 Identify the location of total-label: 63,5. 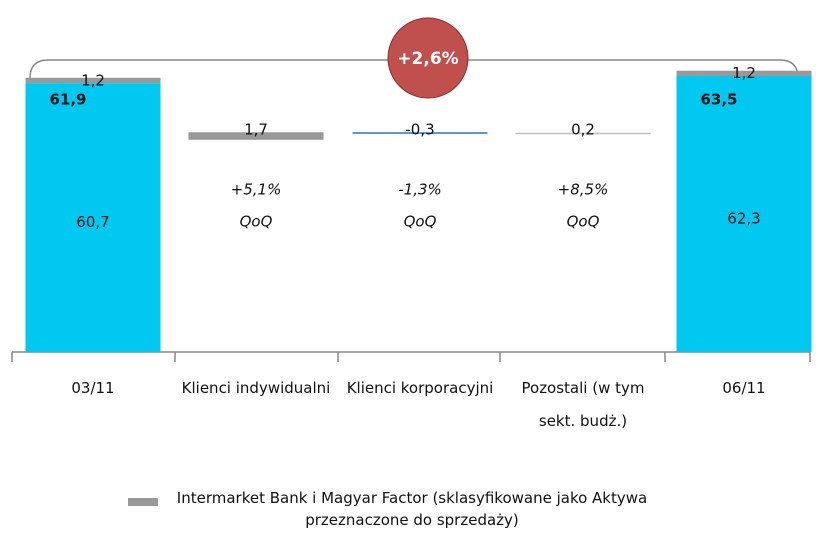
(718, 100).